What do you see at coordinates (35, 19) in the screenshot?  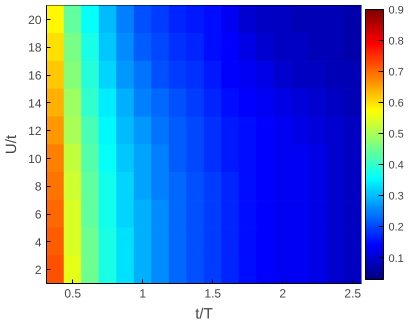 I see `y-tick-label: 20` at bounding box center [35, 19].